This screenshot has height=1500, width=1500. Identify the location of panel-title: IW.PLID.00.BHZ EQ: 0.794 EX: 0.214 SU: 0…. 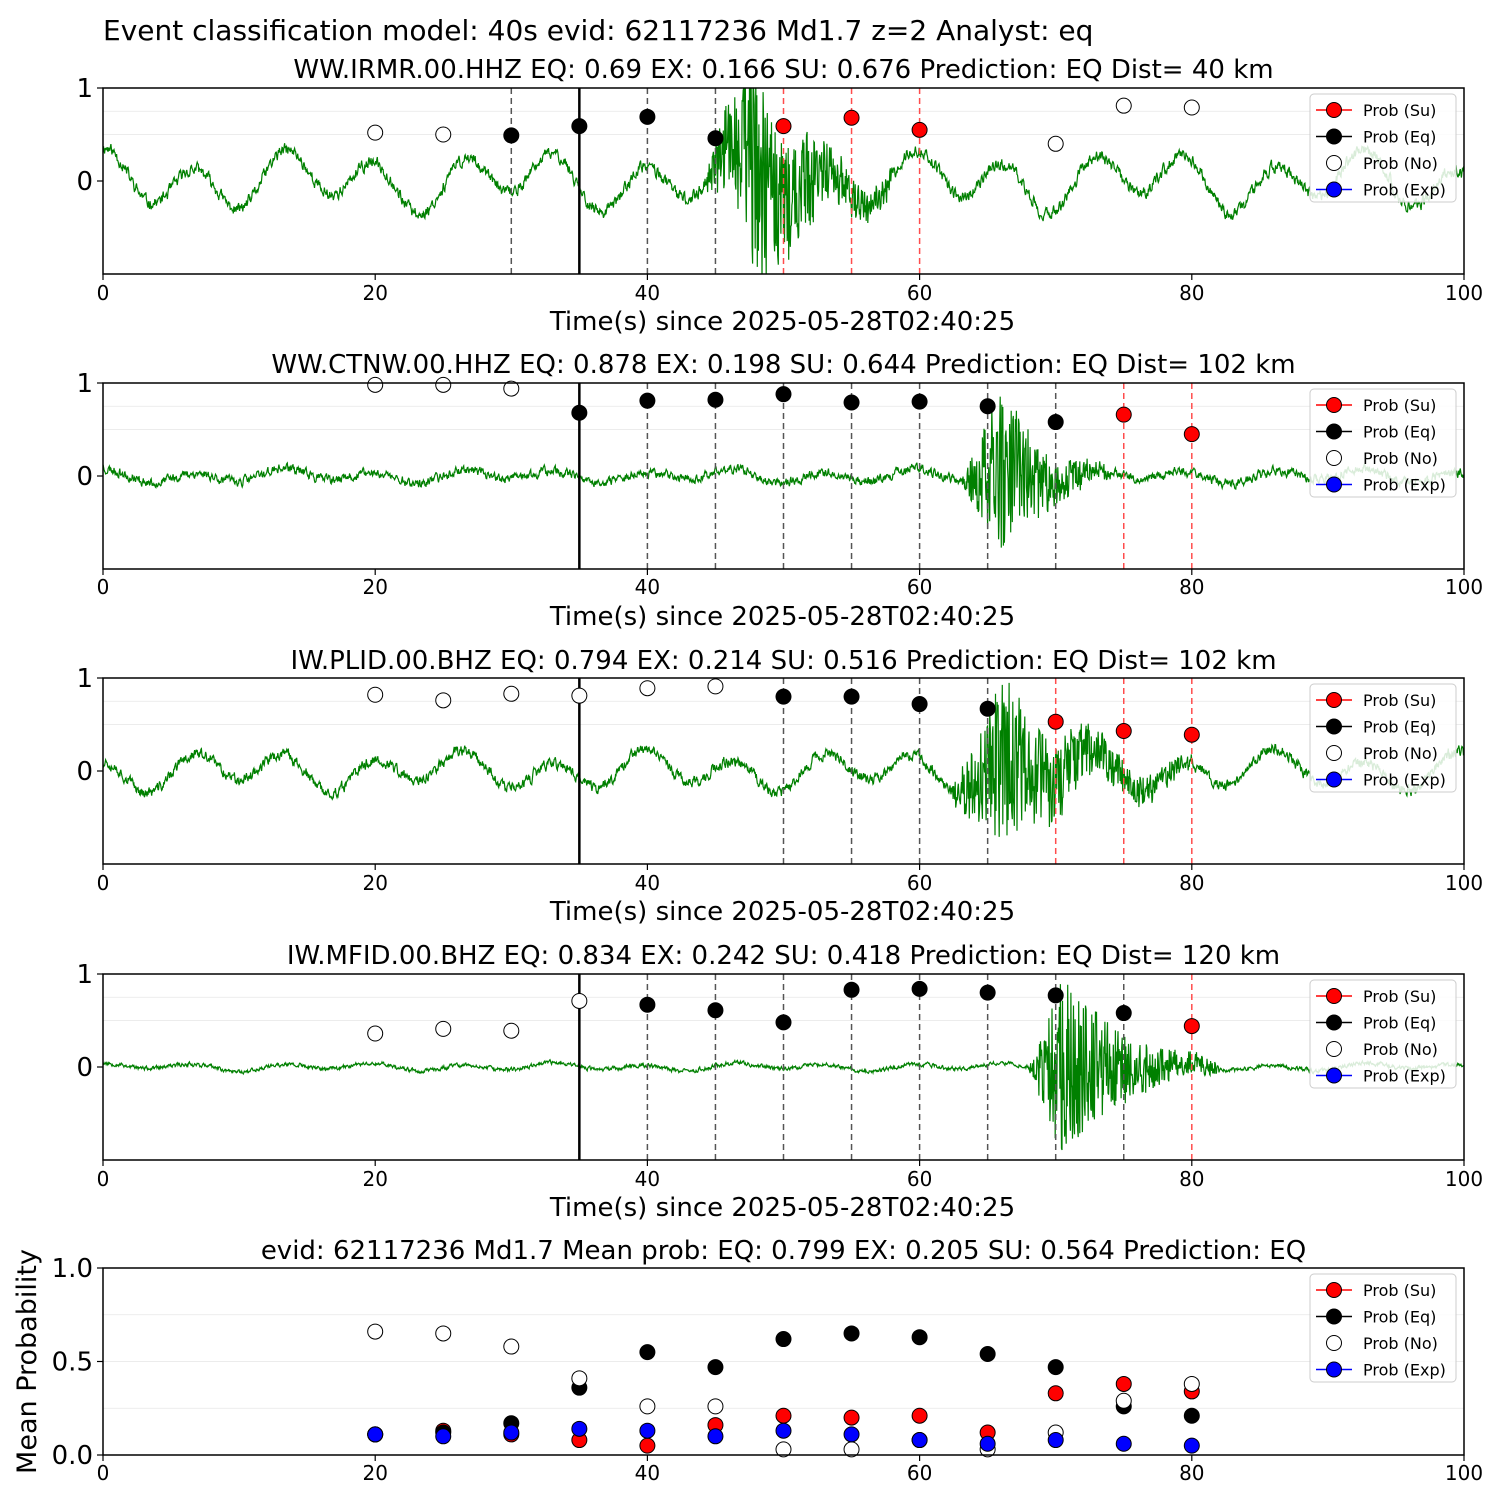
(783, 661).